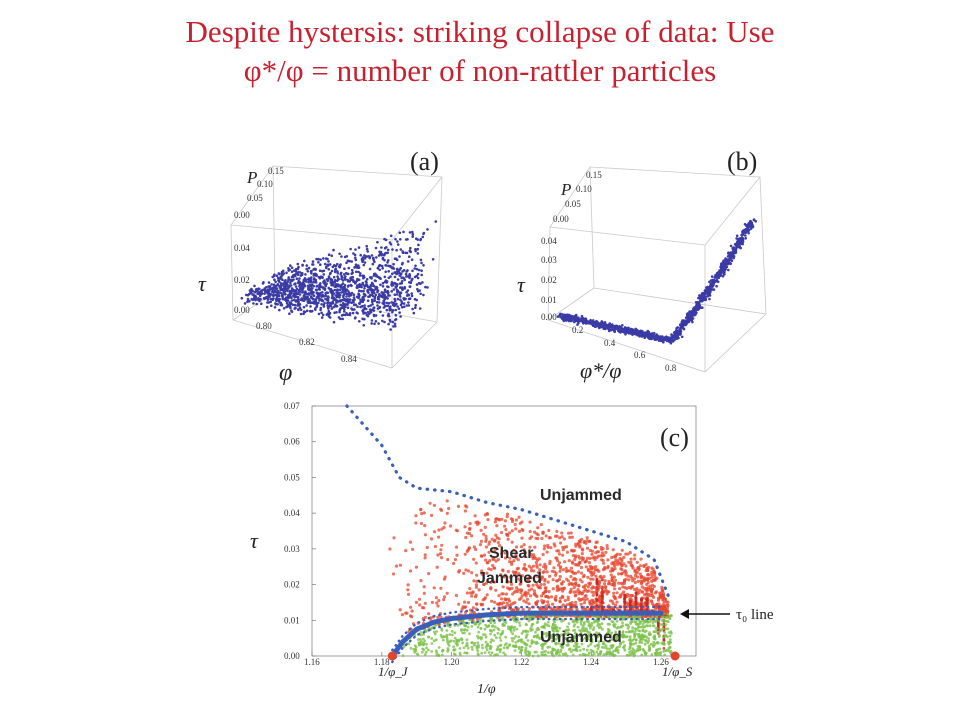 The height and width of the screenshot is (720, 960). Describe the element at coordinates (292, 656) in the screenshot. I see `panel-c-y-tick: 0.00` at that location.